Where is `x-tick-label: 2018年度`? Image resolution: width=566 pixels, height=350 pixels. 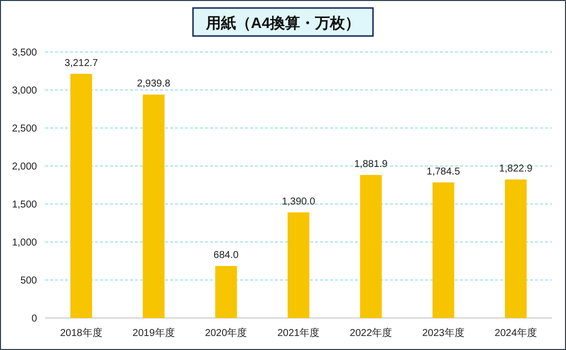 x-tick-label: 2018年度 is located at coordinates (81, 333).